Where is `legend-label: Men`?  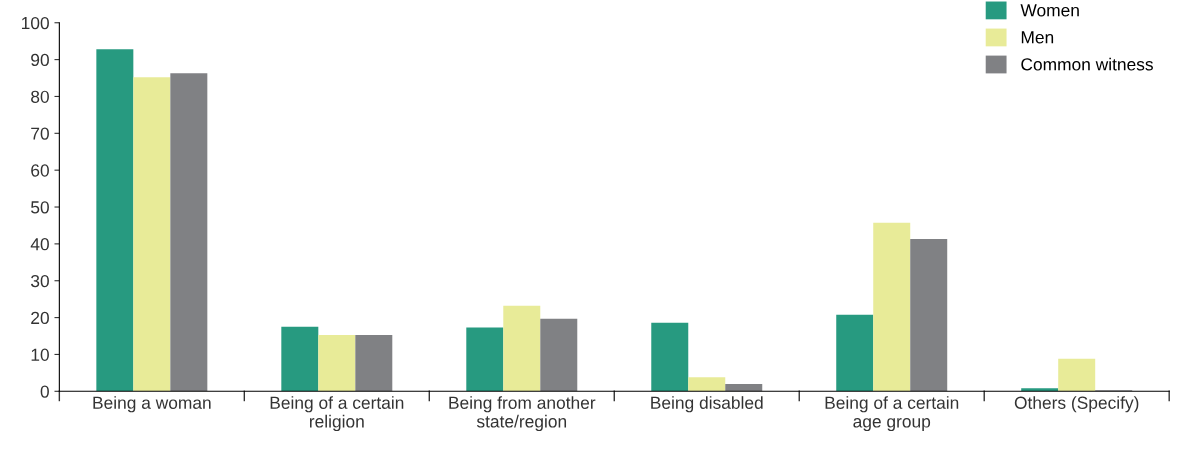
legend-label: Men is located at coordinates (1037, 37).